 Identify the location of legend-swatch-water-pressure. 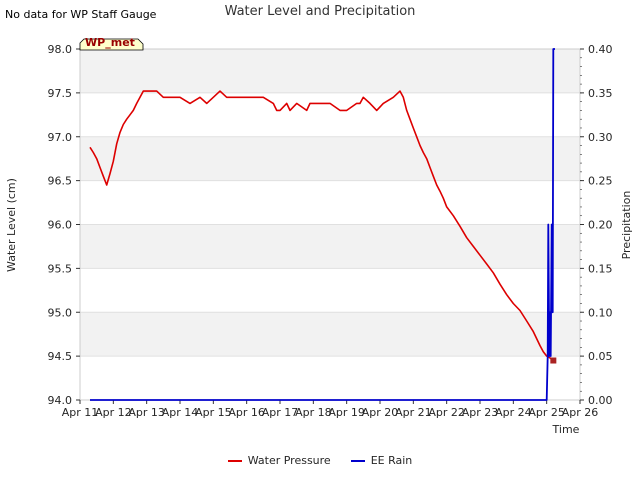
(234, 460).